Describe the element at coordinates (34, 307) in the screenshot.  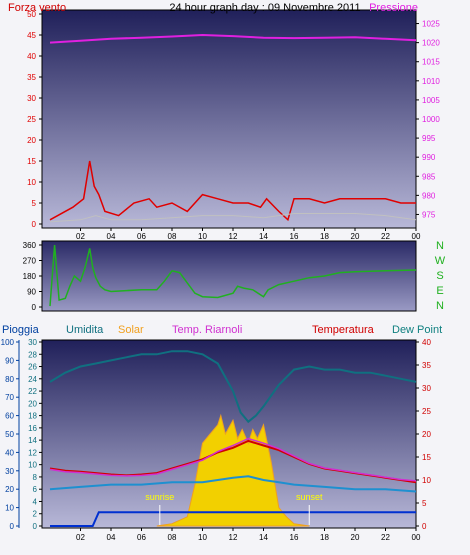
I see `direction-y-tick-label: 0` at that location.